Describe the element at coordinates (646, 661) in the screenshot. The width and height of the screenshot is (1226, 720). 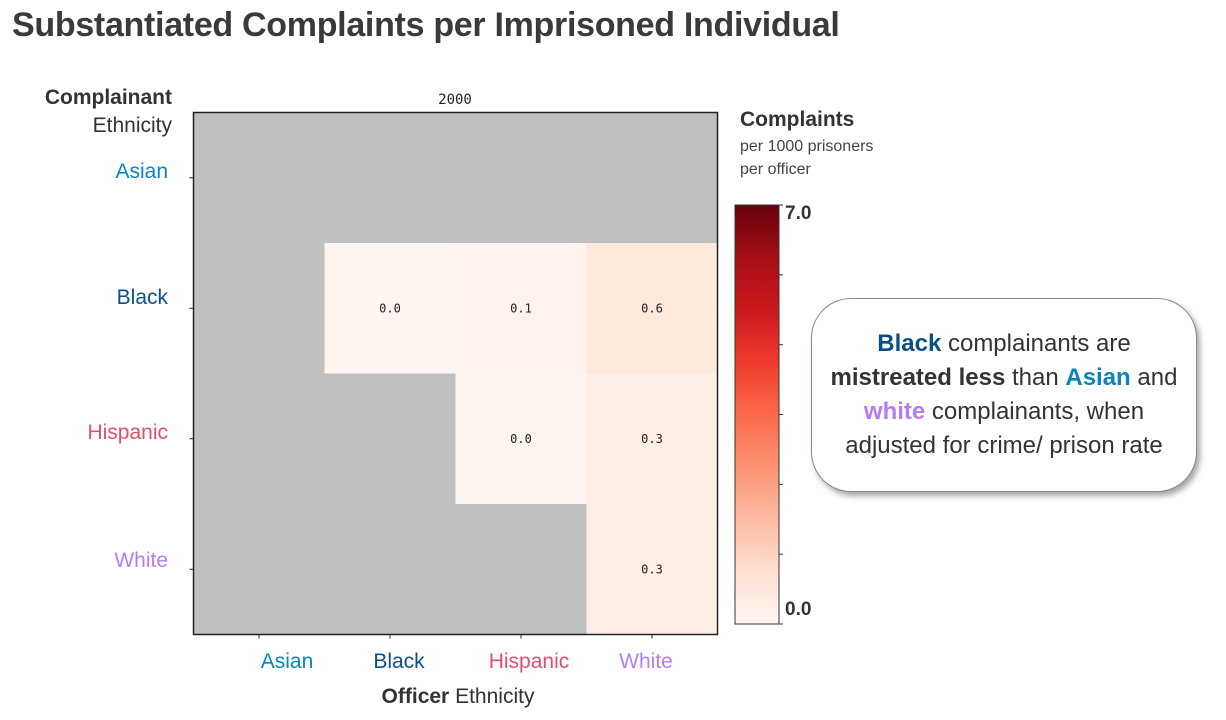
I see `col-label-white: White` at that location.